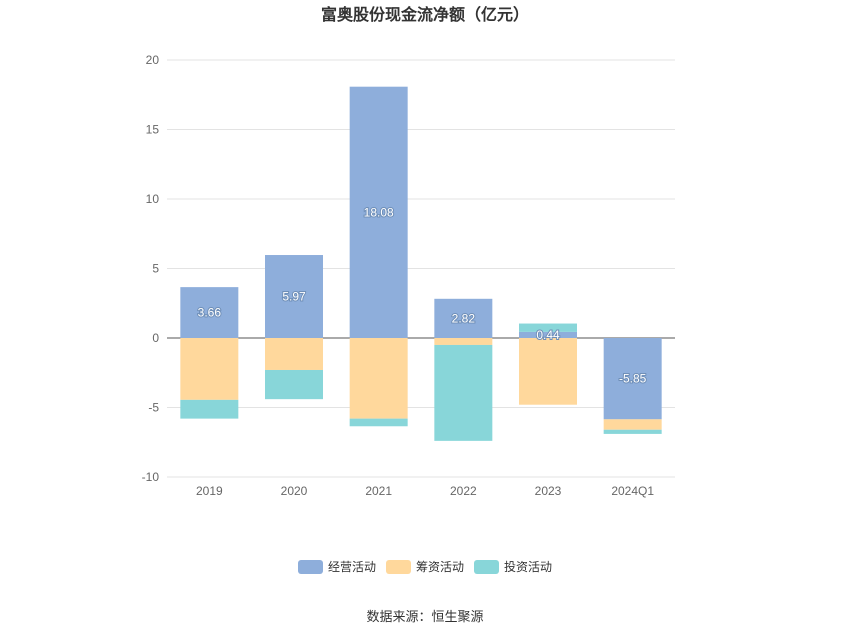  I want to click on data-label: 18.08, so click(379, 212).